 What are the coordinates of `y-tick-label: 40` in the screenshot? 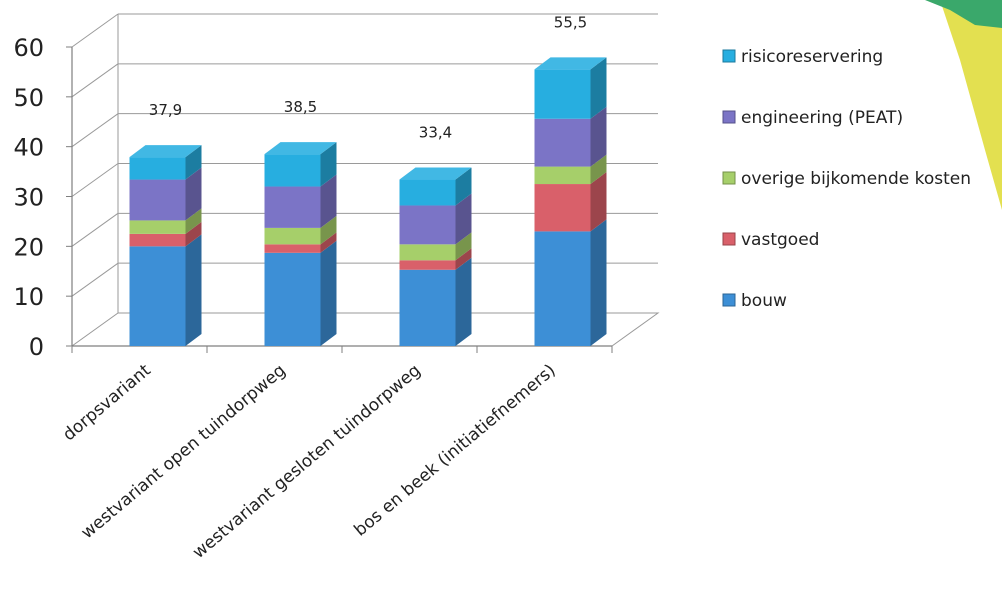 It's located at (28, 148).